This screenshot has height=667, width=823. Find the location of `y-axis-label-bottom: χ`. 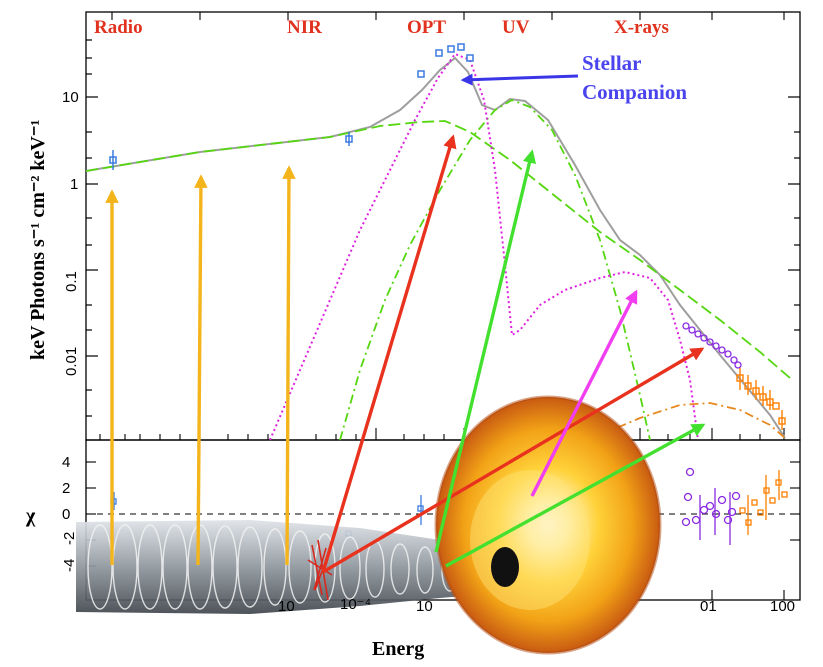

y-axis-label-bottom: χ is located at coordinates (30, 516).